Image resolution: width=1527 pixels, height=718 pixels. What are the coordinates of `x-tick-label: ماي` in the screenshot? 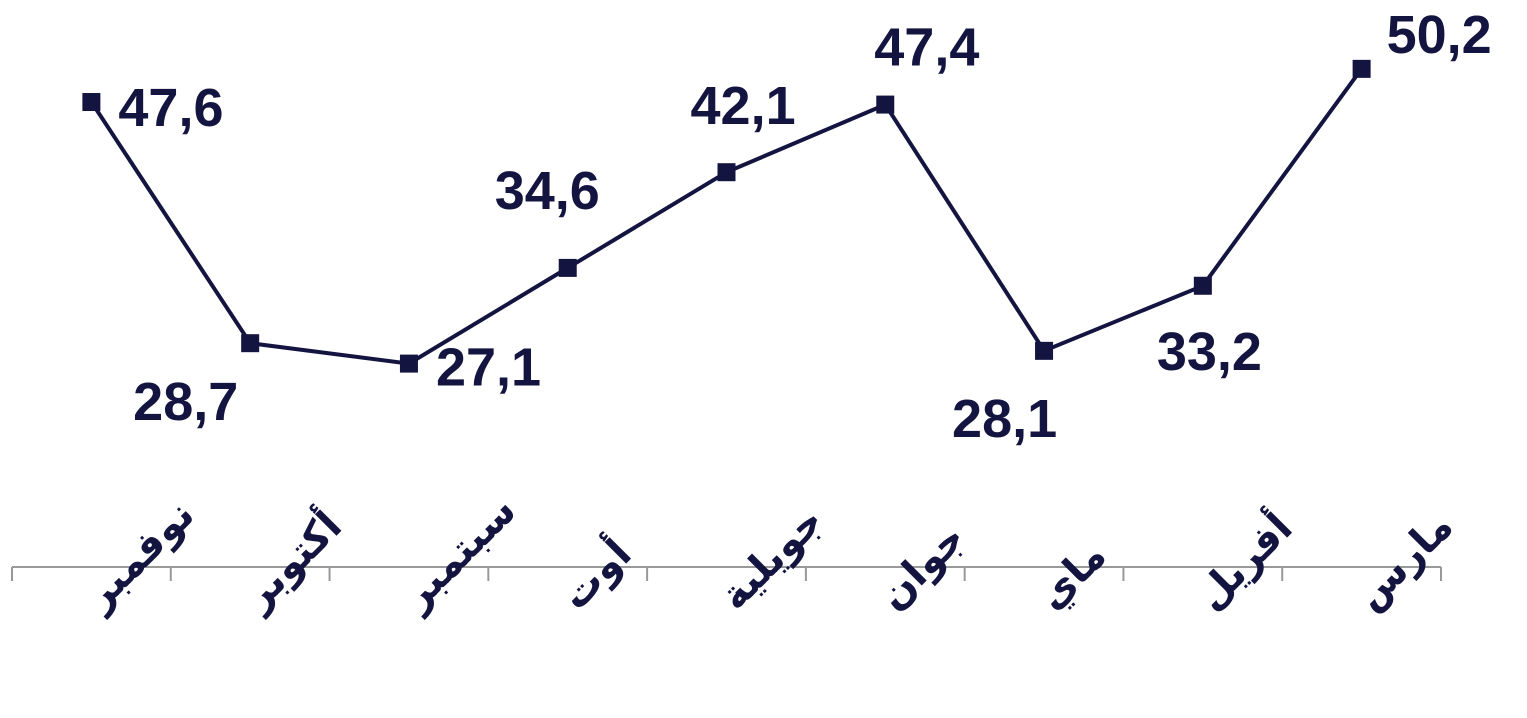 It's located at (1072, 575).